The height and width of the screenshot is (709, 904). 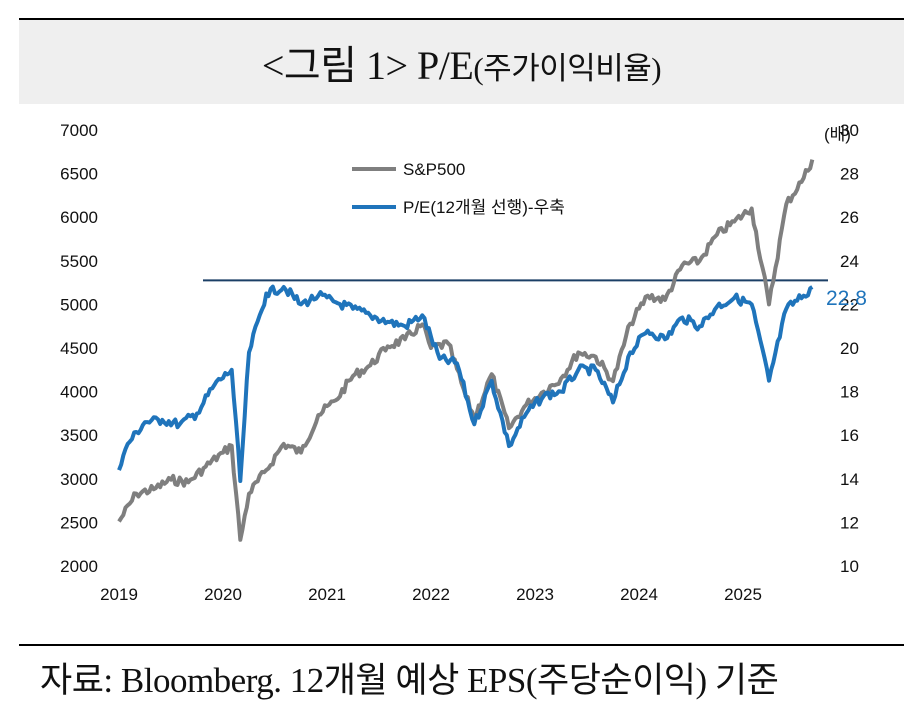 I want to click on top-rule, so click(x=461, y=19).